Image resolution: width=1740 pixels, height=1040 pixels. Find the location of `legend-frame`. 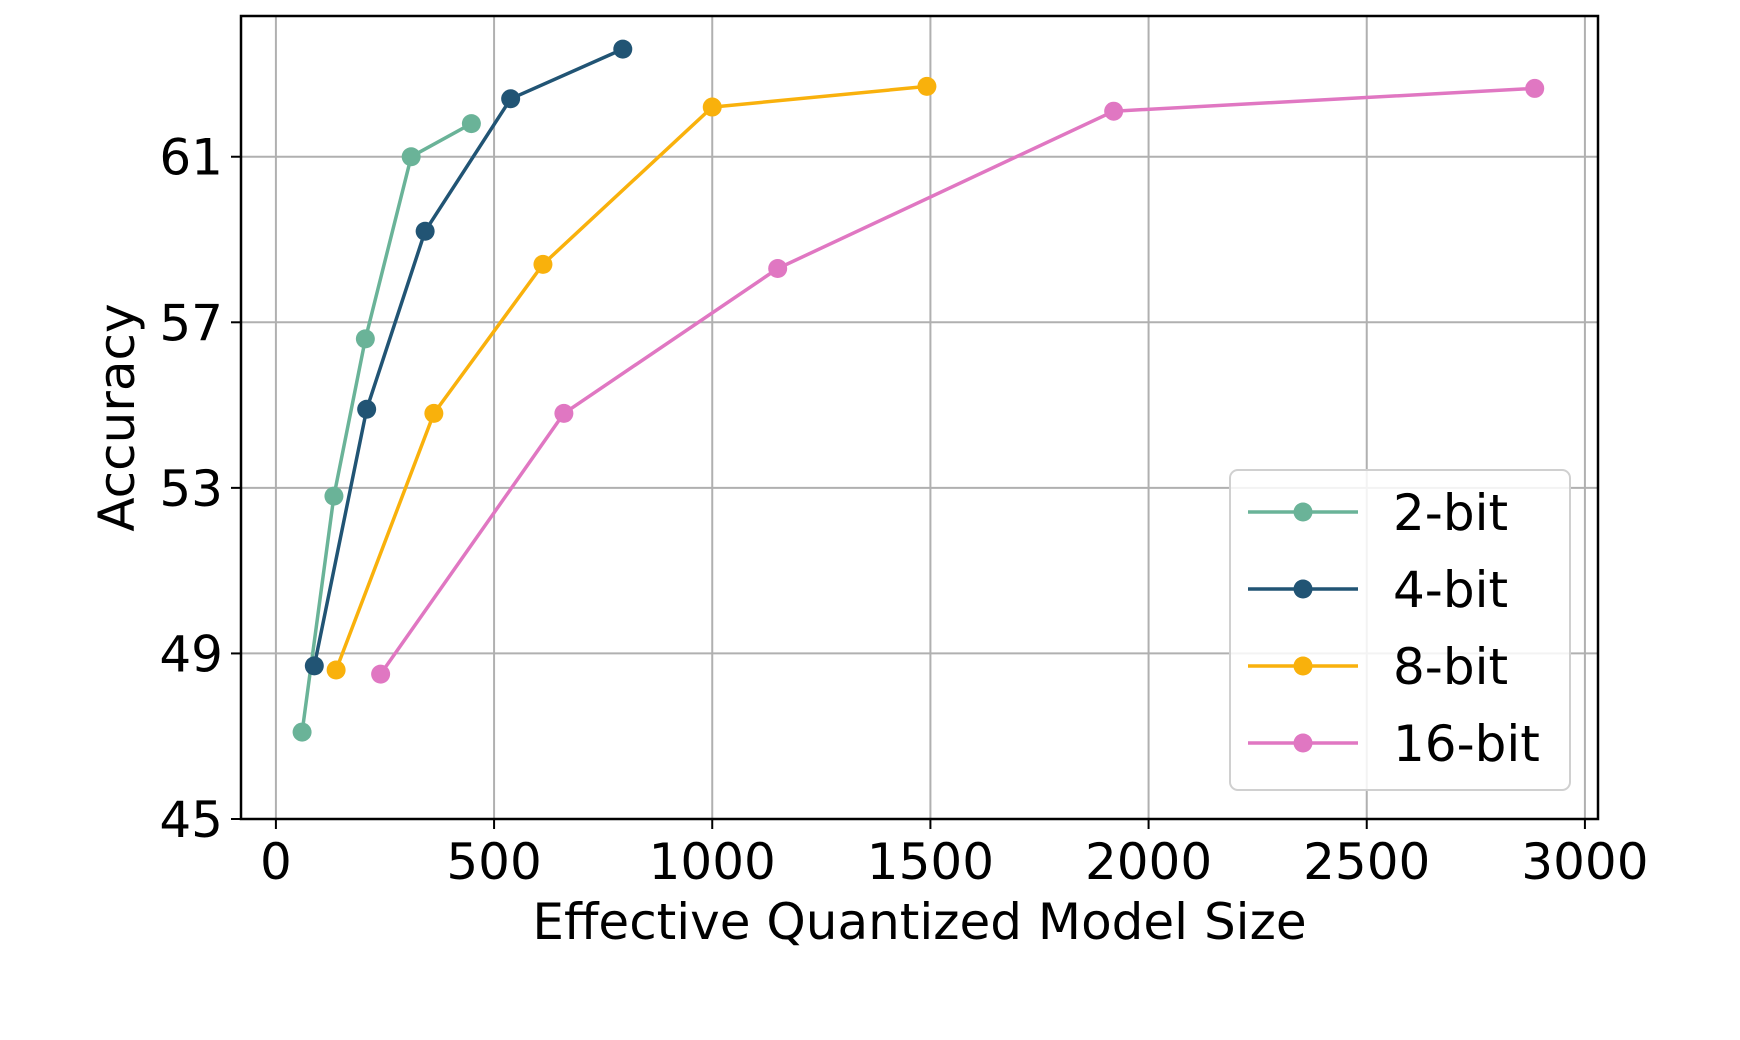

legend-frame is located at coordinates (1400, 630).